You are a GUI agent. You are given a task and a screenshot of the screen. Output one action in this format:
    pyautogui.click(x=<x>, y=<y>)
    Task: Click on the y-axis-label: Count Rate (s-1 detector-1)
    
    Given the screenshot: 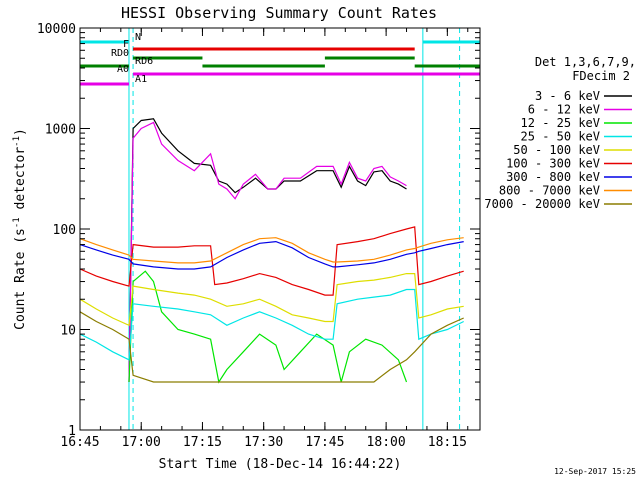 What is the action you would take?
    pyautogui.click(x=20, y=229)
    